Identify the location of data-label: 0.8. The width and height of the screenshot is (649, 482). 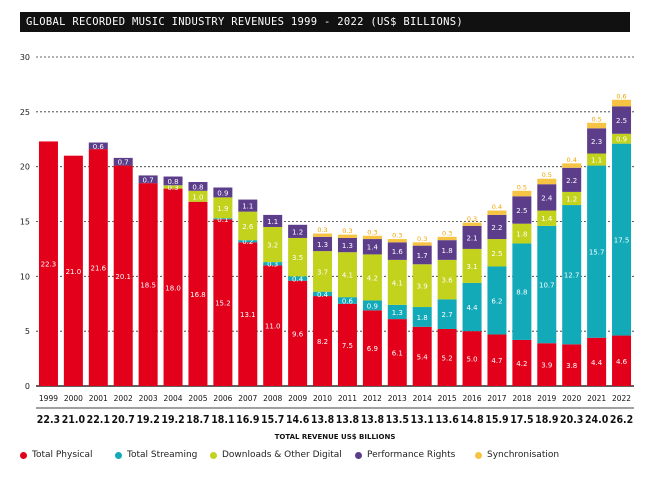
(172, 182).